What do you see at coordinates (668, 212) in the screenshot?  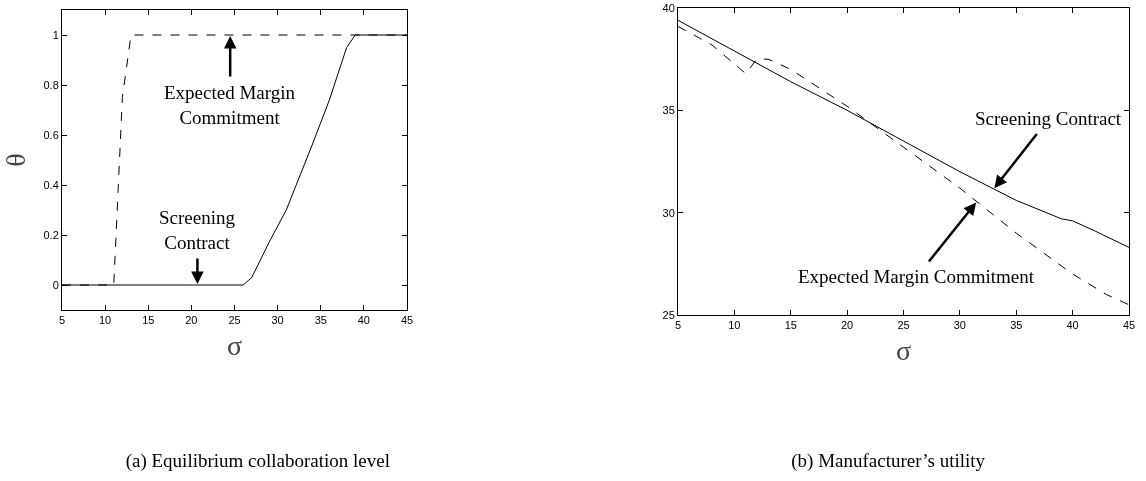 I see `y-tick-label: 30` at bounding box center [668, 212].